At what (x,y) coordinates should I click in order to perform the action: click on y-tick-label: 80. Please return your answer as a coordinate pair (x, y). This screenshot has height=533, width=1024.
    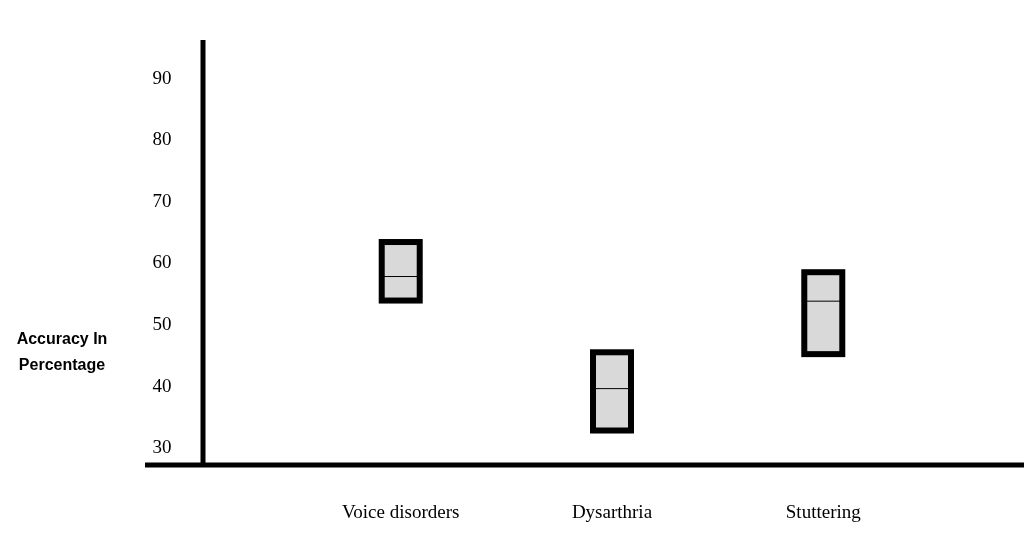
    Looking at the image, I should click on (162, 139).